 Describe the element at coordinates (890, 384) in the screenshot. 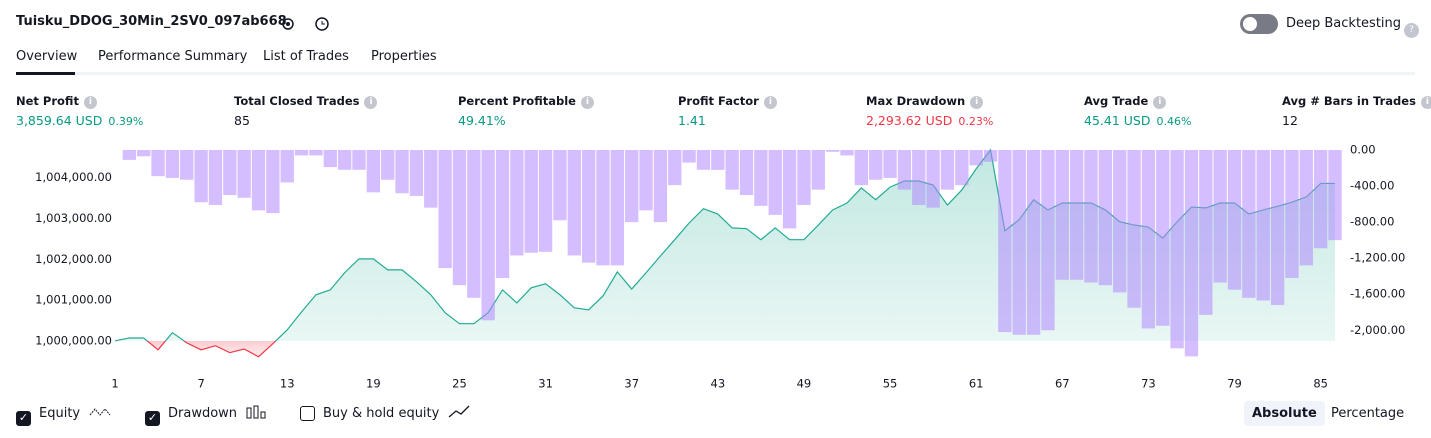

I see `x-tick-label: 55` at that location.